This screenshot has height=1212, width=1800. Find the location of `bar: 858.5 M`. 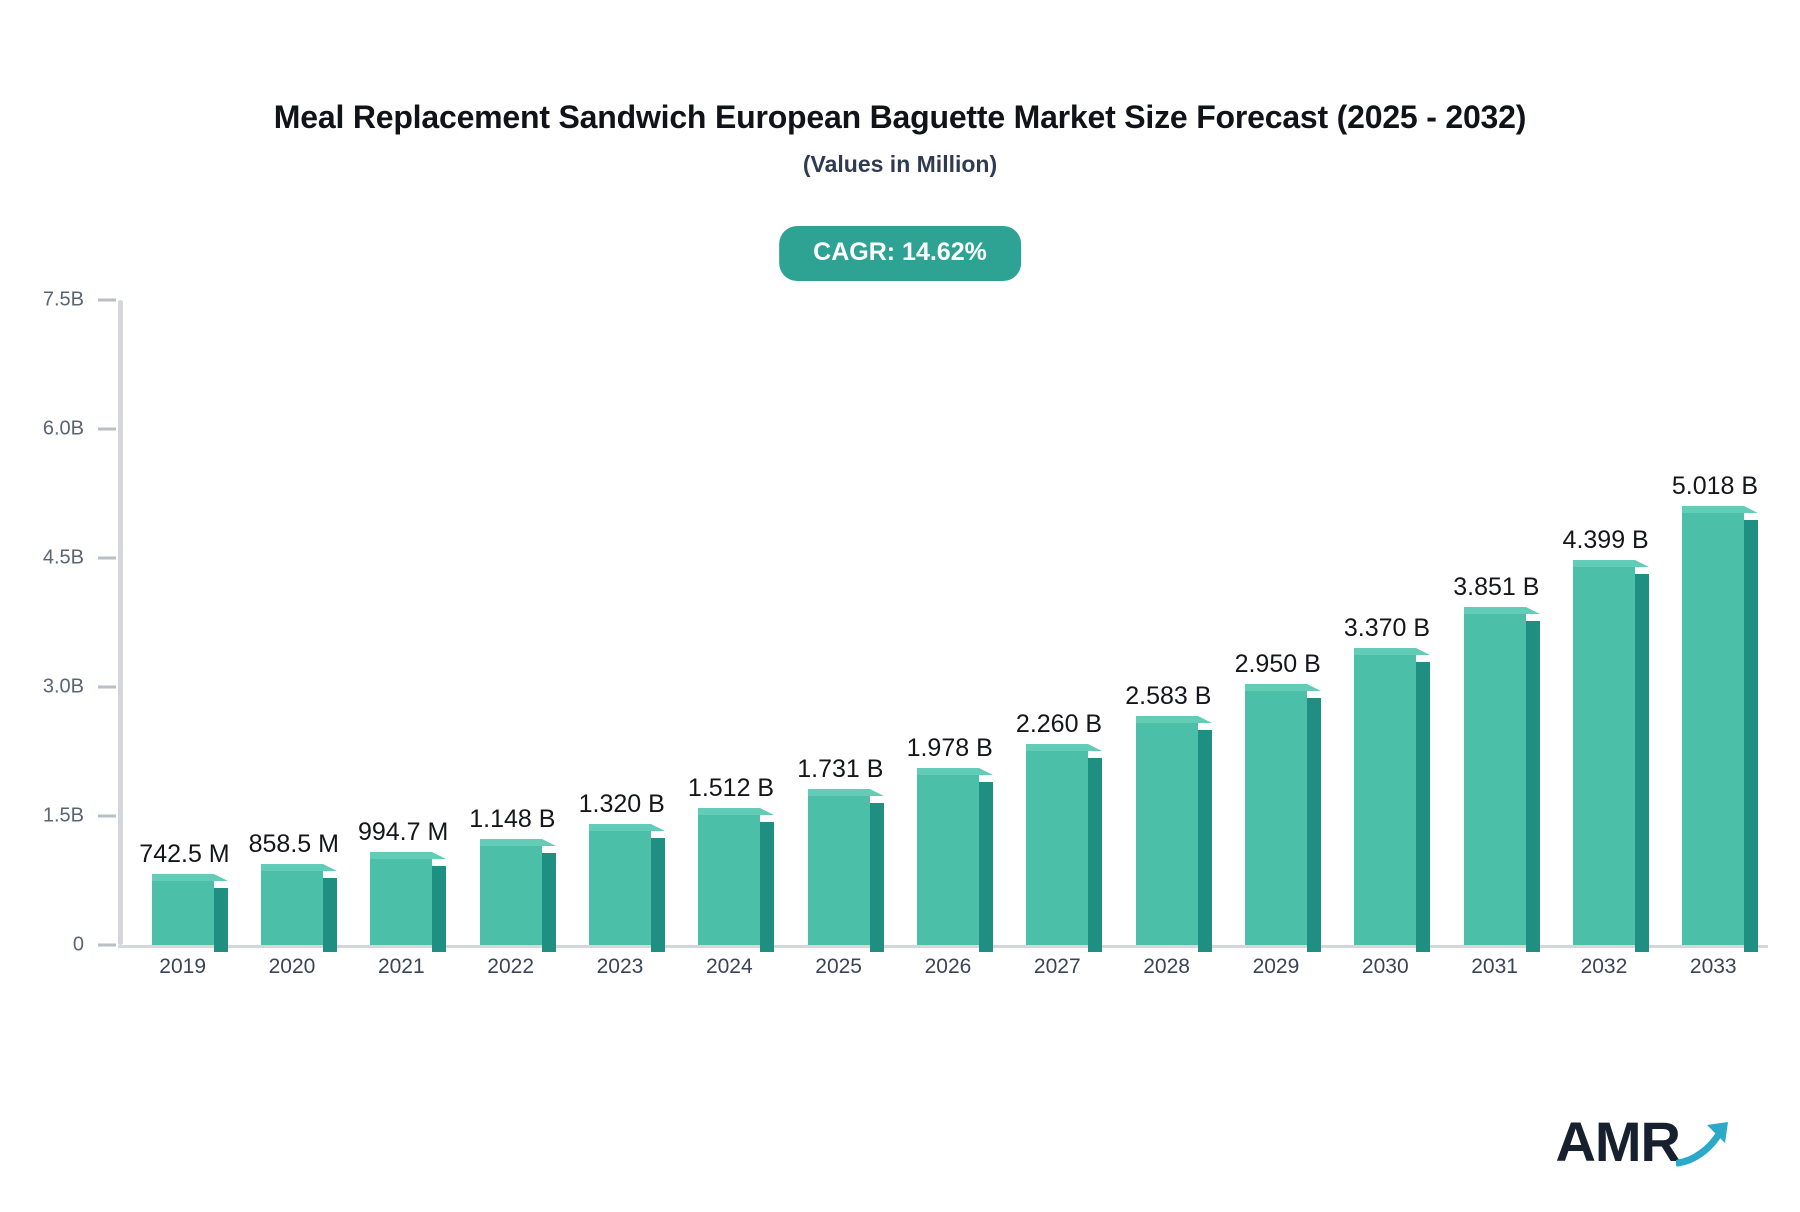

bar: 858.5 M is located at coordinates (294, 891).